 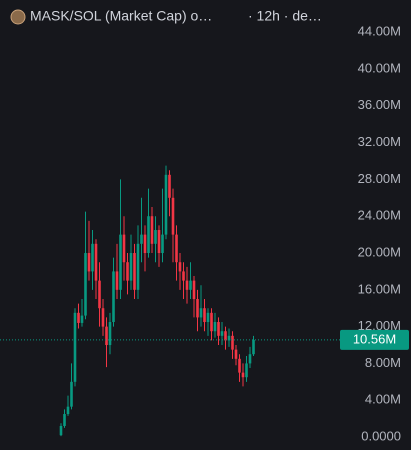 I want to click on y-tick-label: 32.00M, so click(x=379, y=141).